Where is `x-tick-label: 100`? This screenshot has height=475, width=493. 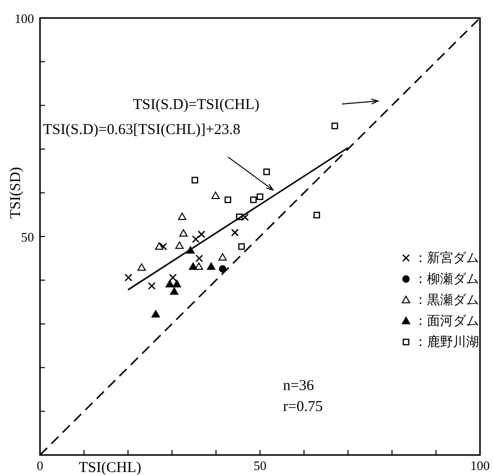 x-tick-label: 100 is located at coordinates (480, 465).